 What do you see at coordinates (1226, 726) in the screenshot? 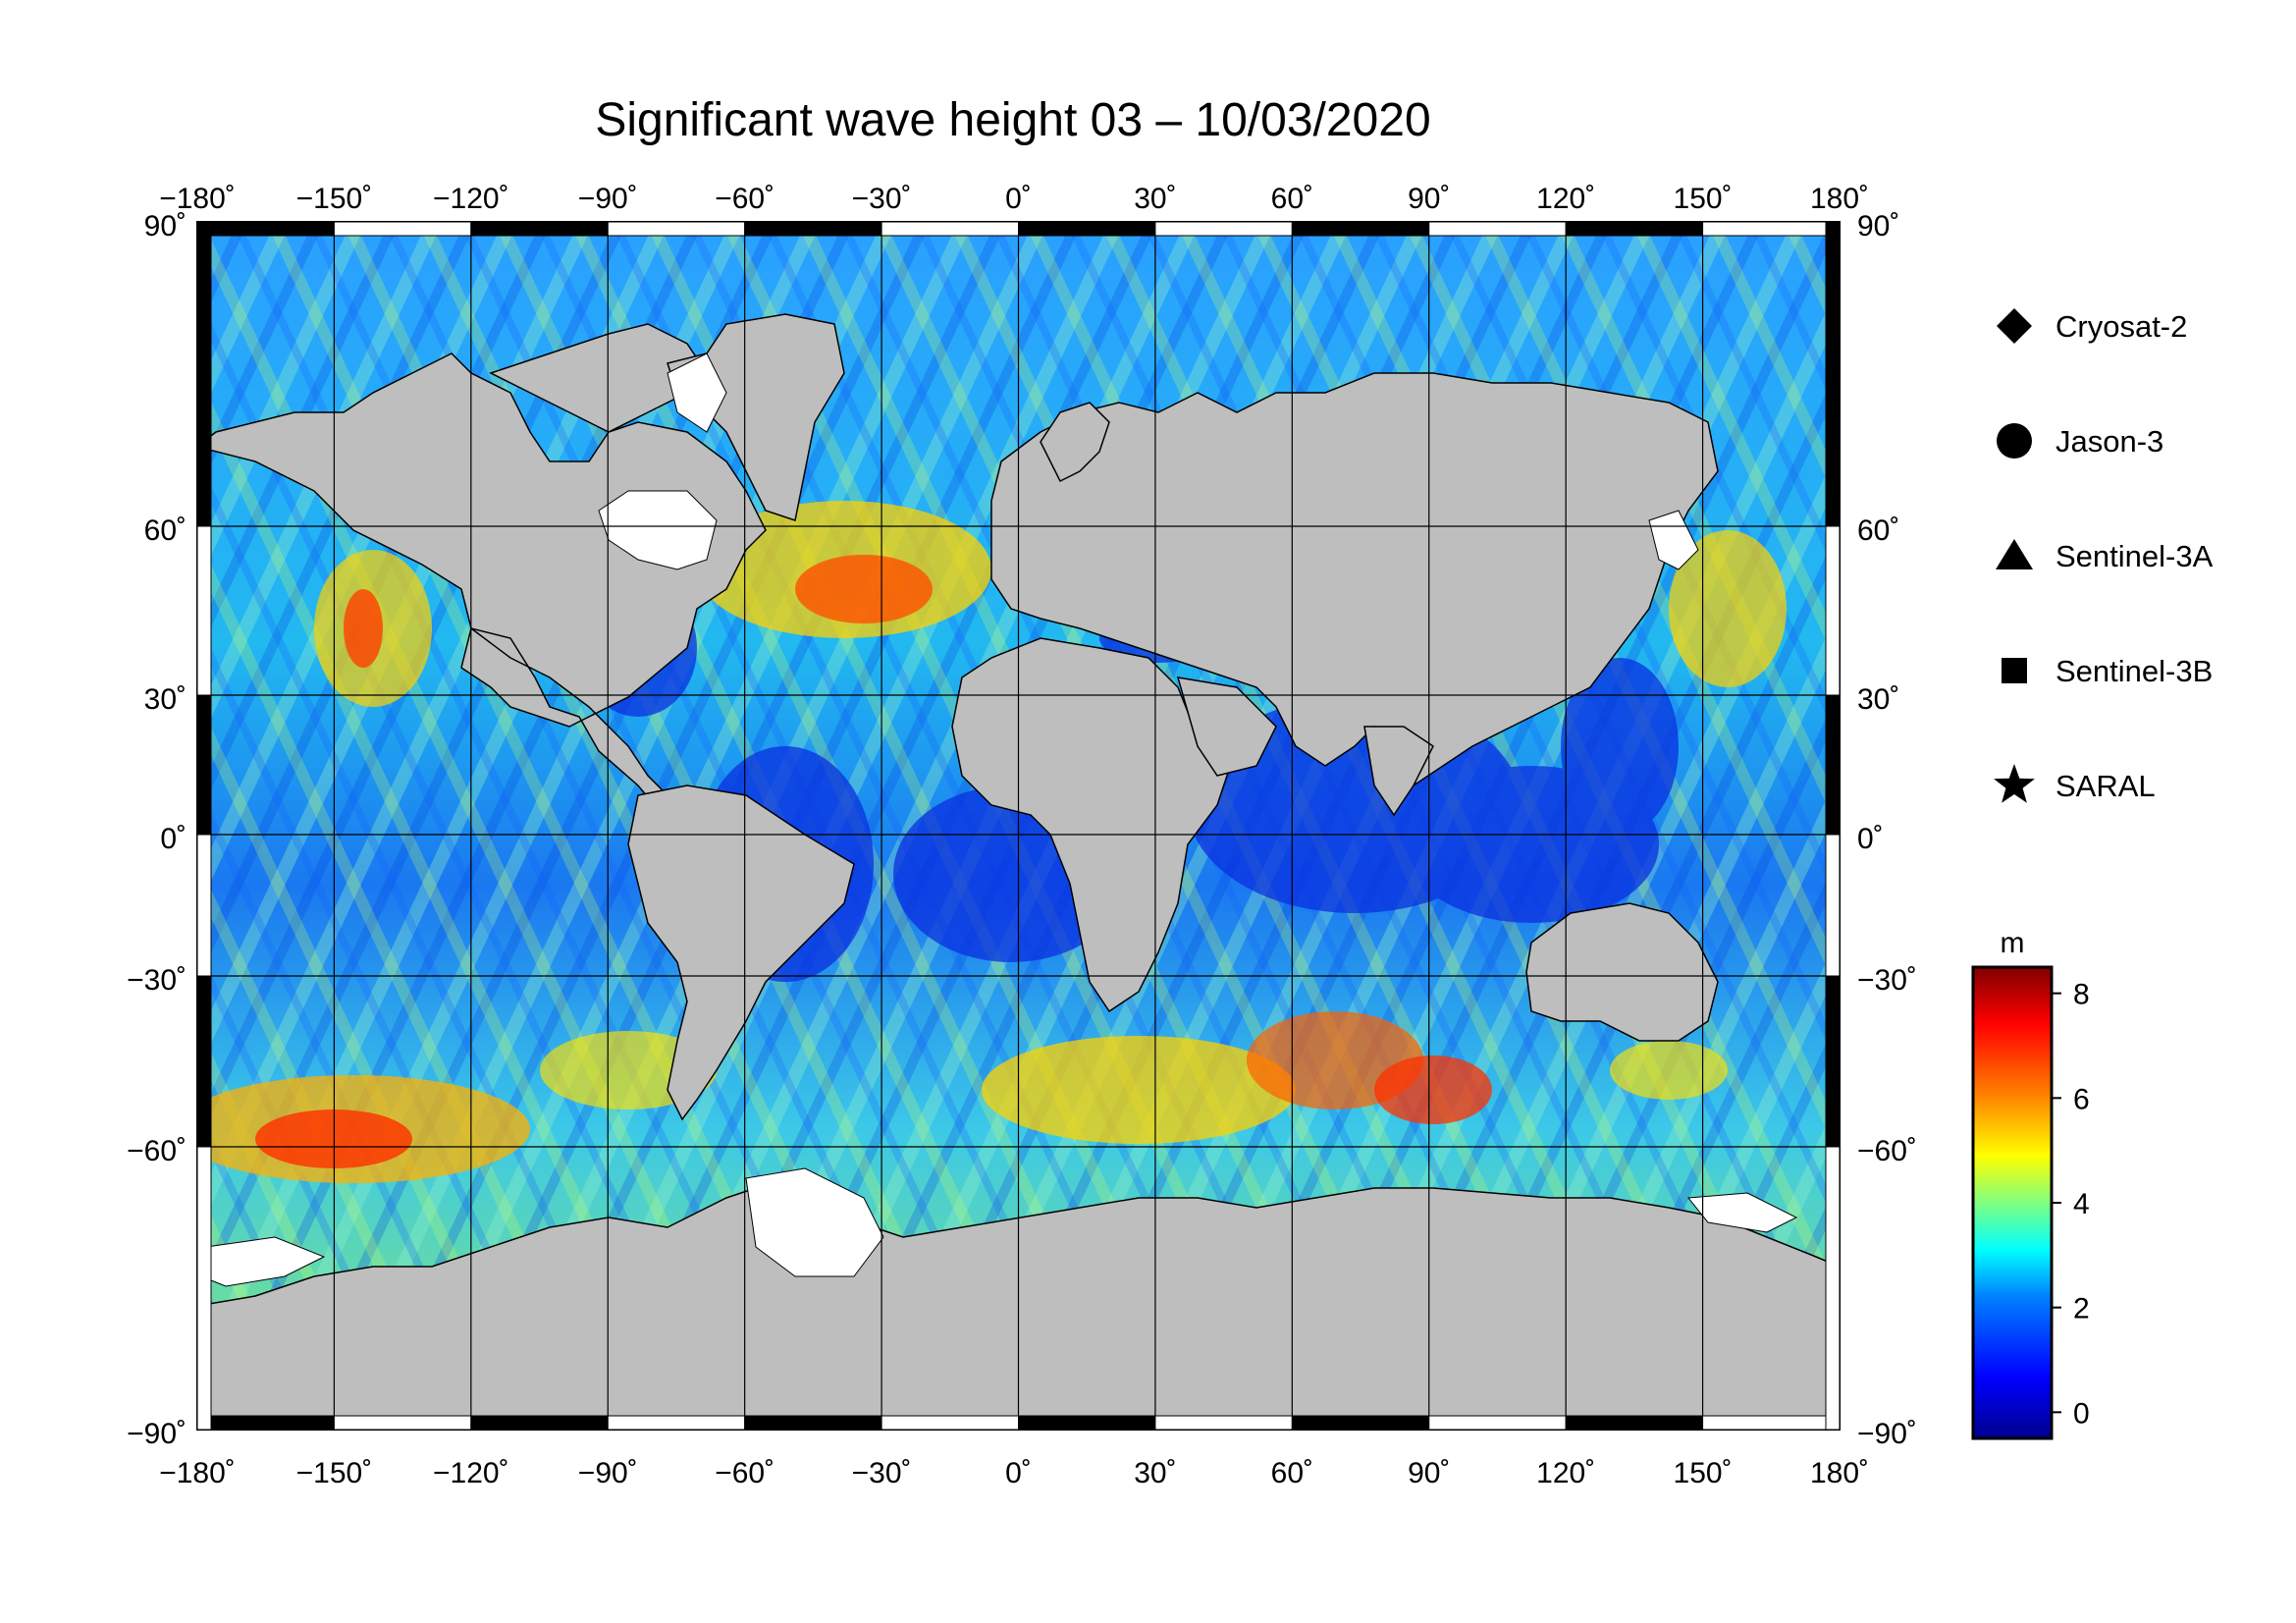
I see `arabia` at bounding box center [1226, 726].